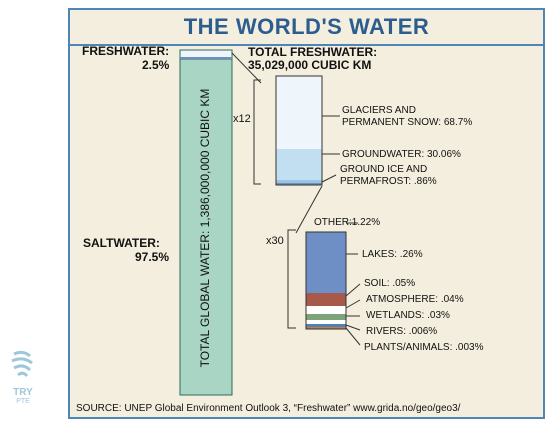 The height and width of the screenshot is (423, 551). What do you see at coordinates (126, 51) in the screenshot?
I see `freshwater-label: FRESHWATER:` at bounding box center [126, 51].